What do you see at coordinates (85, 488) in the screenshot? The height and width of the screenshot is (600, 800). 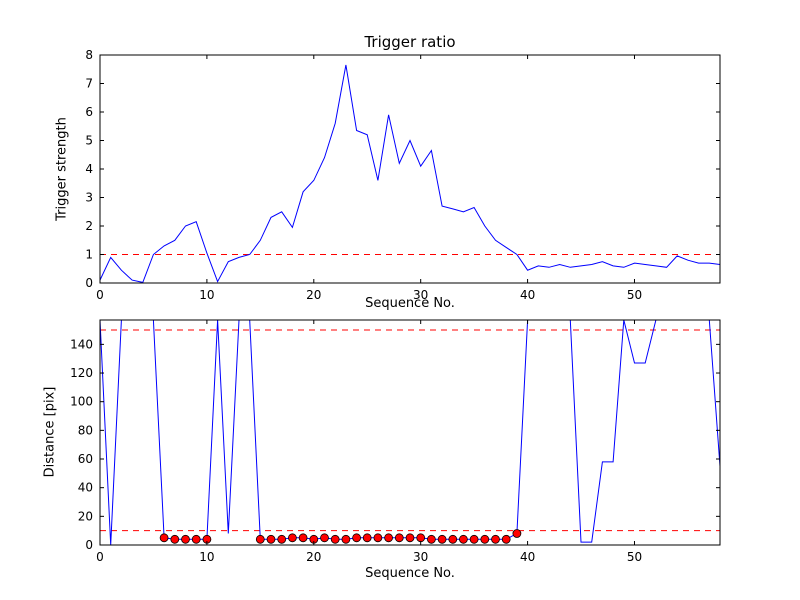 I see `y-tick-label: 40` at bounding box center [85, 488].